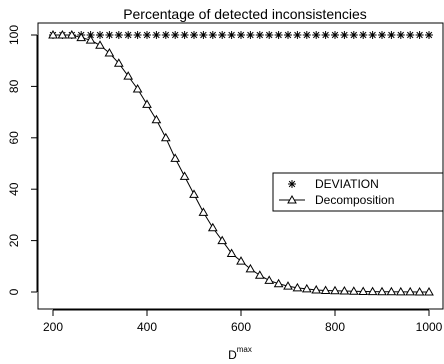  What do you see at coordinates (147, 327) in the screenshot?
I see `x-tick-label: 400` at bounding box center [147, 327].